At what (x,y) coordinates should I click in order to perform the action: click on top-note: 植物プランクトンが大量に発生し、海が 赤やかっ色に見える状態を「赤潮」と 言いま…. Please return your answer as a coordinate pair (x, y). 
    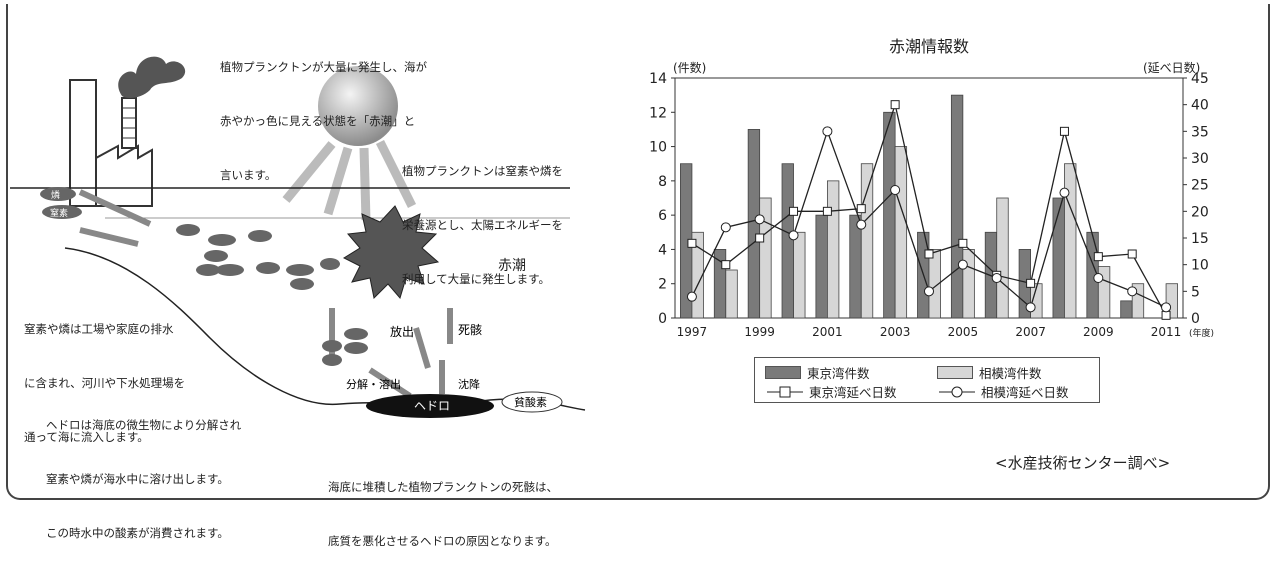
    Looking at the image, I should click on (323, 121).